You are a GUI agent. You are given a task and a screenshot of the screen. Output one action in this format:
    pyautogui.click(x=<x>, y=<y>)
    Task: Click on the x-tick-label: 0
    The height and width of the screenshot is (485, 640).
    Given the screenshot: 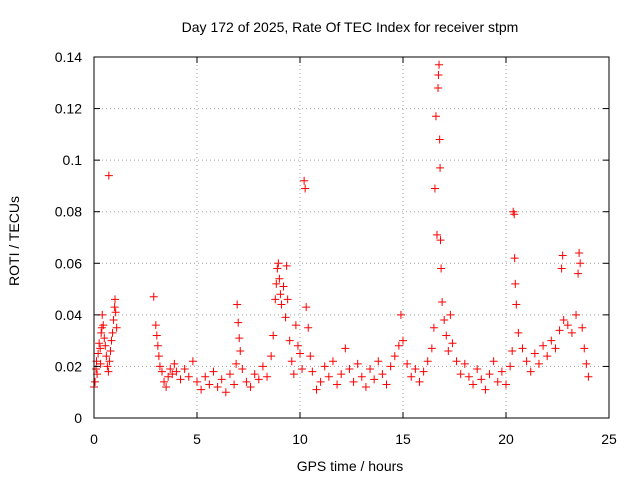 What is the action you would take?
    pyautogui.click(x=94, y=439)
    